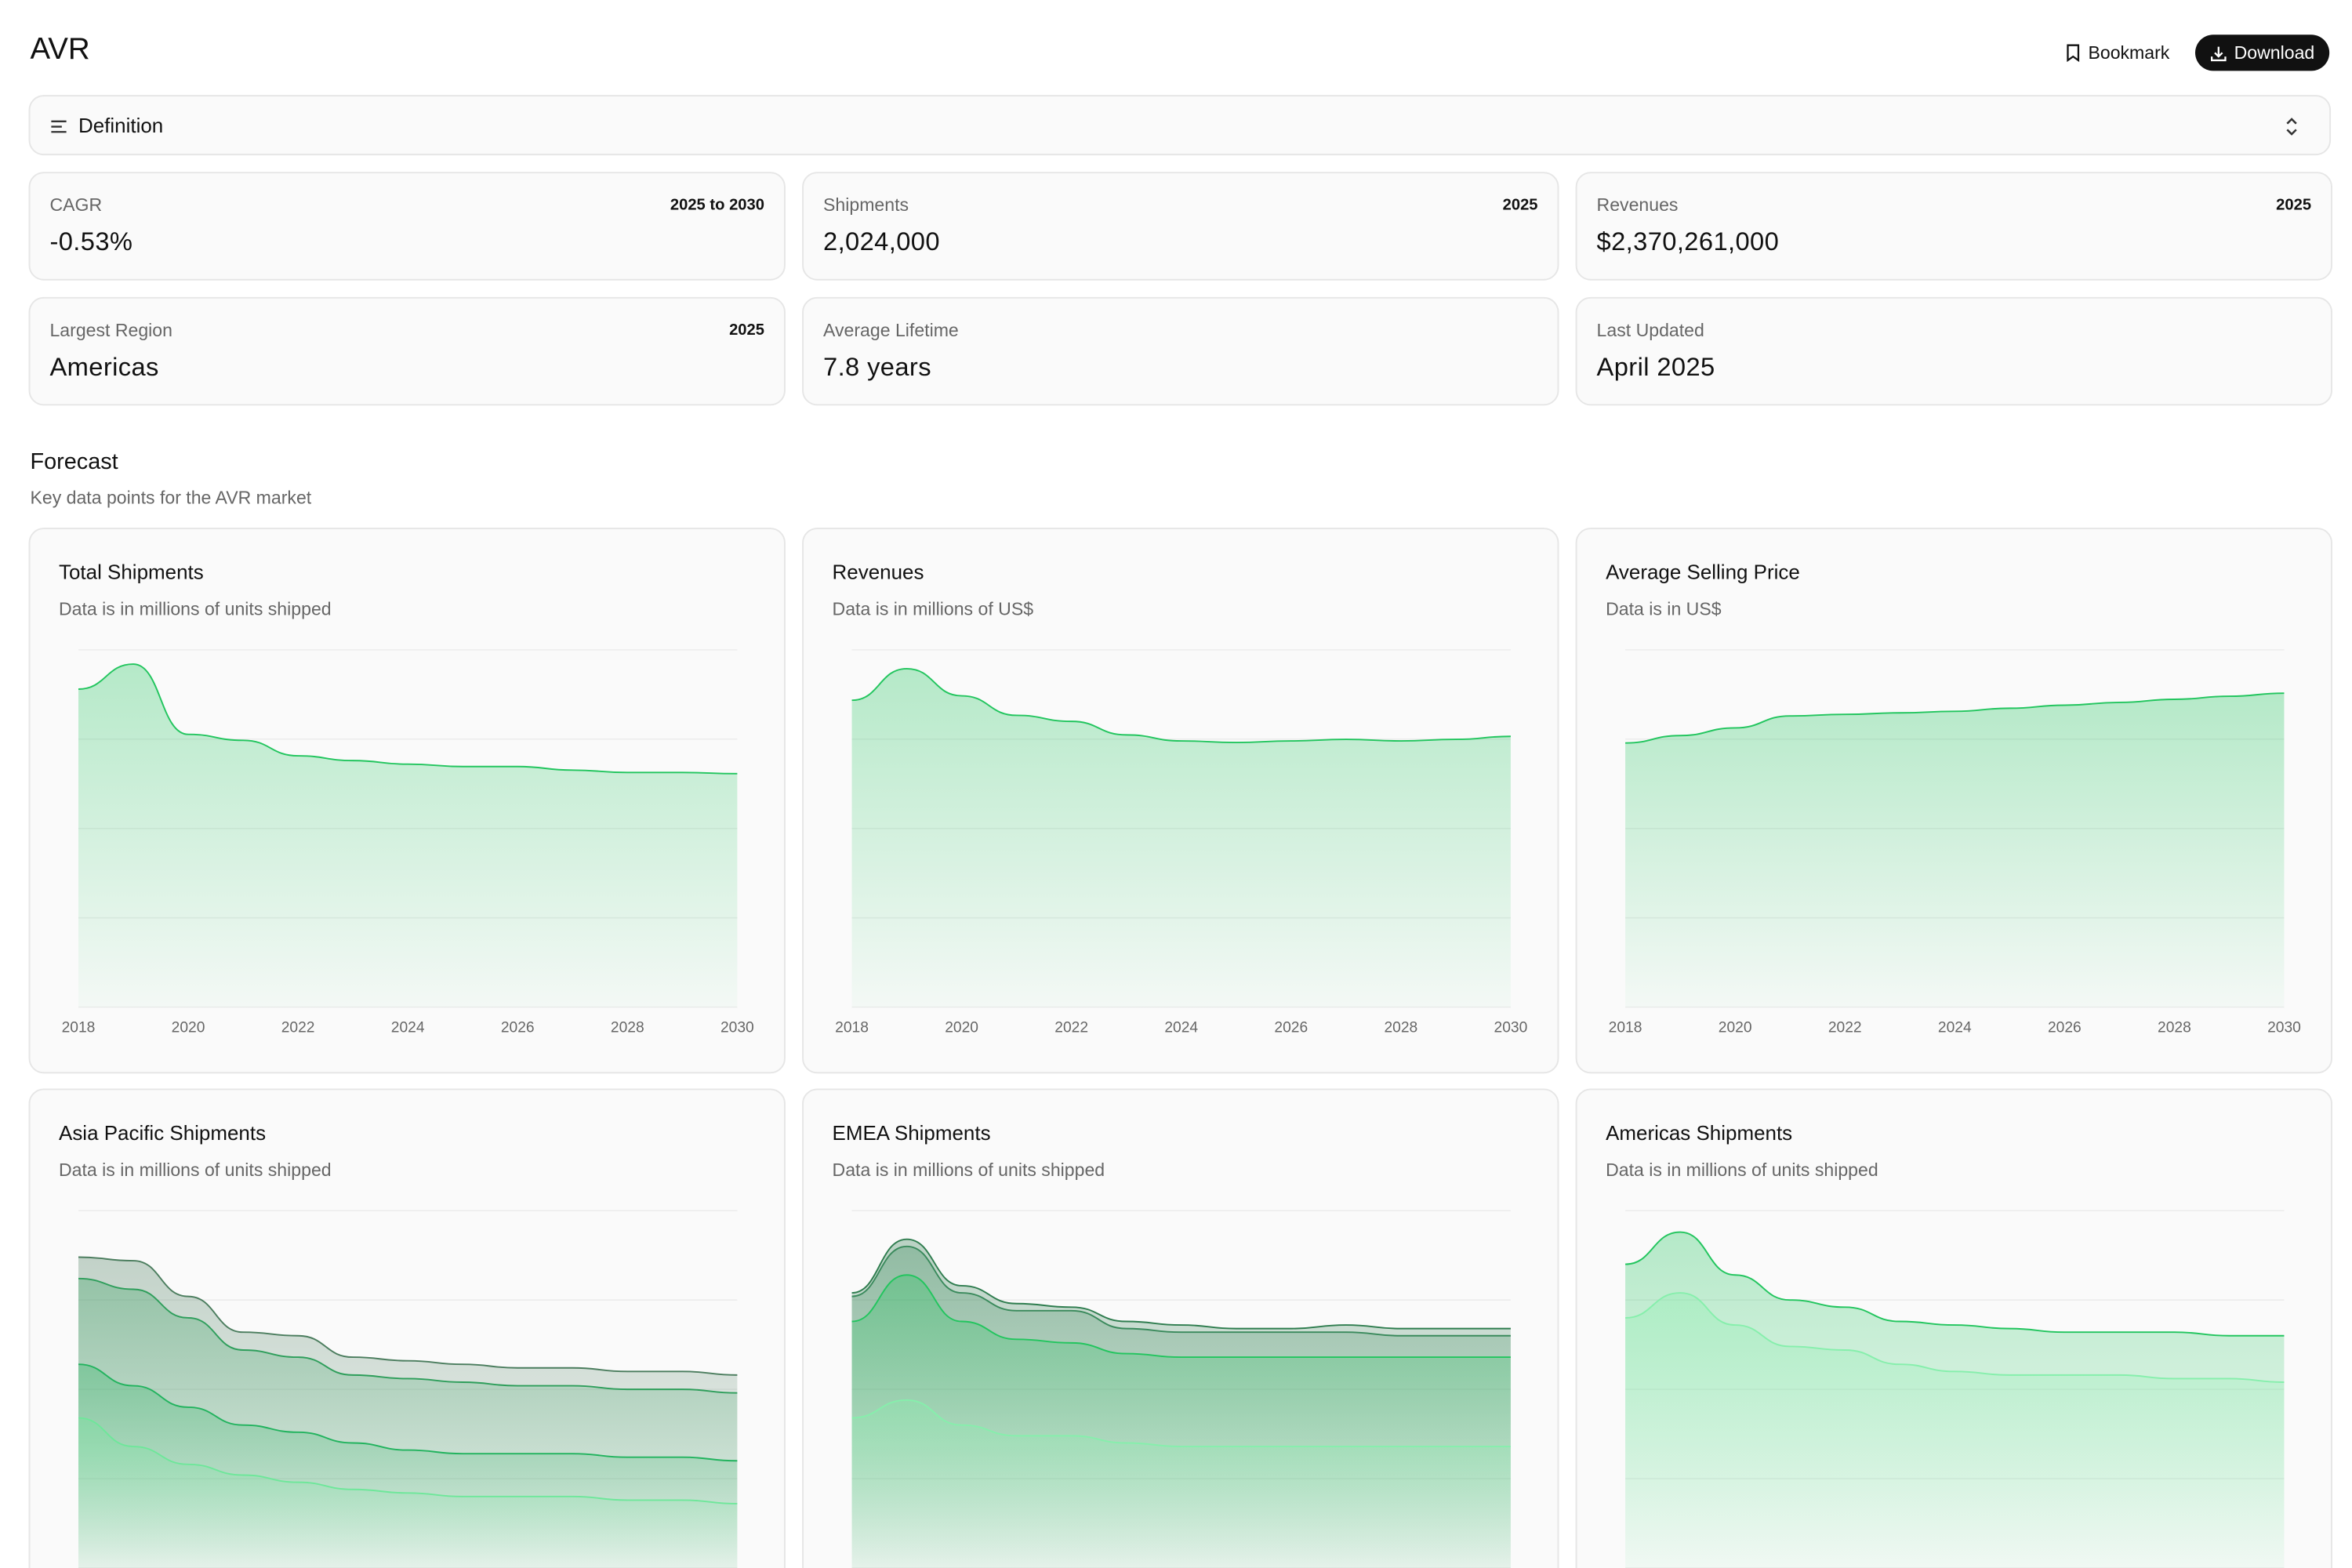  What do you see at coordinates (1699, 1133) in the screenshot?
I see `chart-title: Americas Shipments` at bounding box center [1699, 1133].